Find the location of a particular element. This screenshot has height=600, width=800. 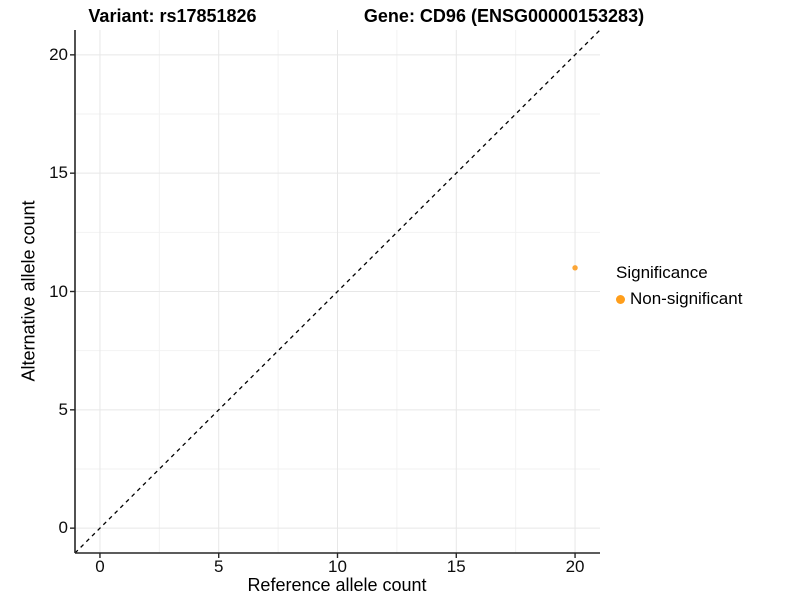

y-tick-label: 15 is located at coordinates (58, 173).